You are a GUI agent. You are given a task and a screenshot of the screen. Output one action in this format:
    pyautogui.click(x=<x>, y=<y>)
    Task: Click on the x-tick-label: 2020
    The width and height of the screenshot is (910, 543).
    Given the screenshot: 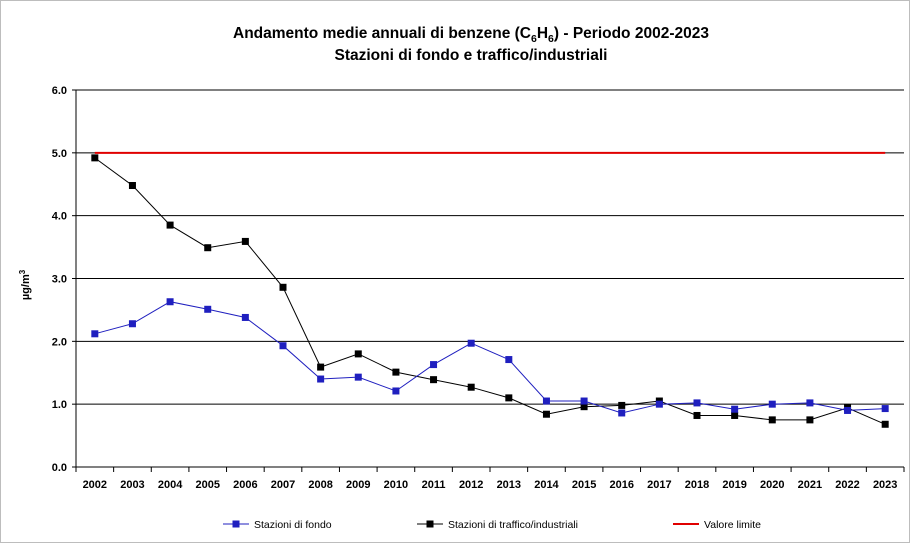 What is the action you would take?
    pyautogui.click(x=772, y=485)
    